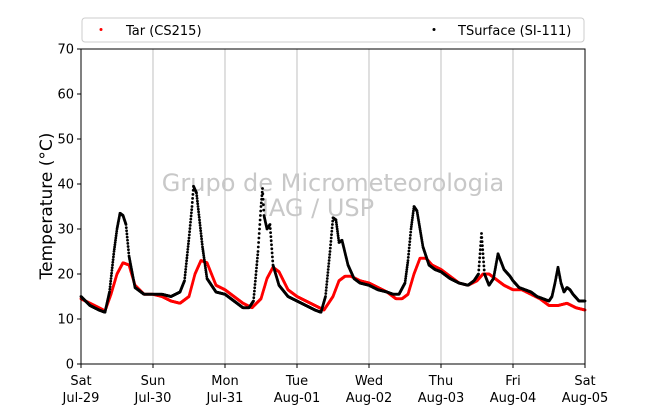 The width and height of the screenshot is (650, 409). I want to click on x-tick-label: Aug-04, so click(513, 398).